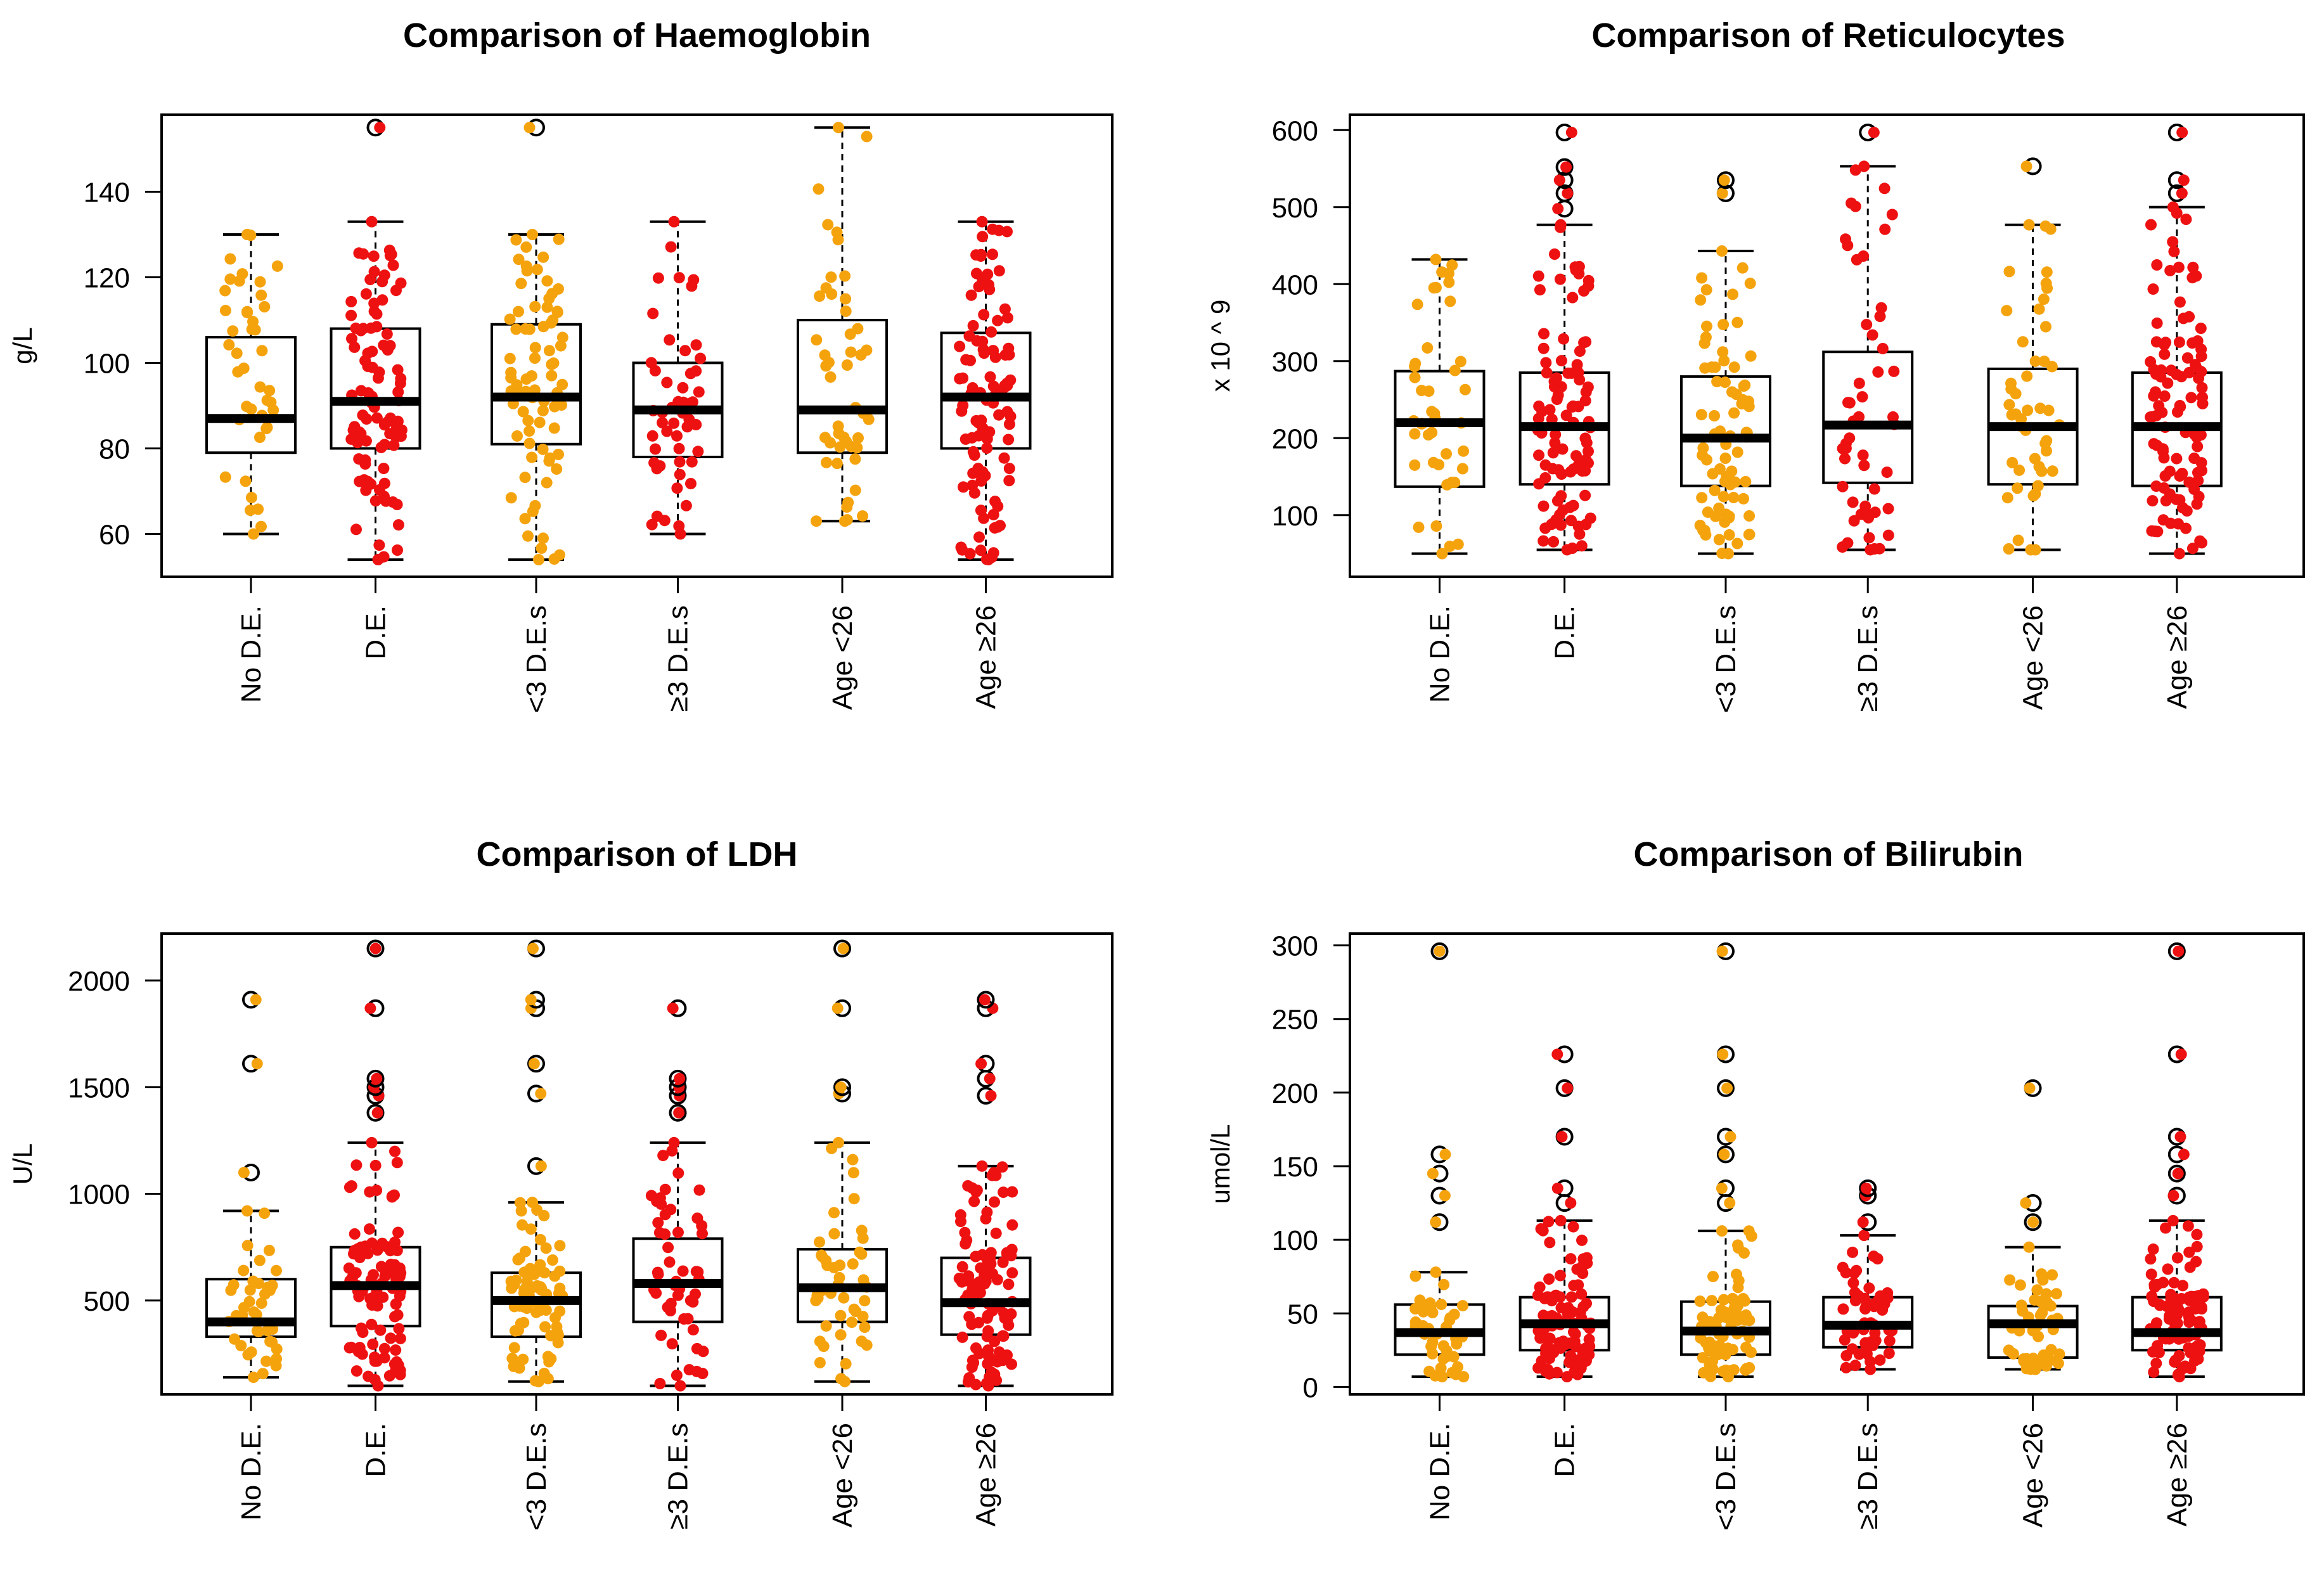 The height and width of the screenshot is (1575, 2324). What do you see at coordinates (986, 1000) in the screenshot?
I see `outlier-marker` at bounding box center [986, 1000].